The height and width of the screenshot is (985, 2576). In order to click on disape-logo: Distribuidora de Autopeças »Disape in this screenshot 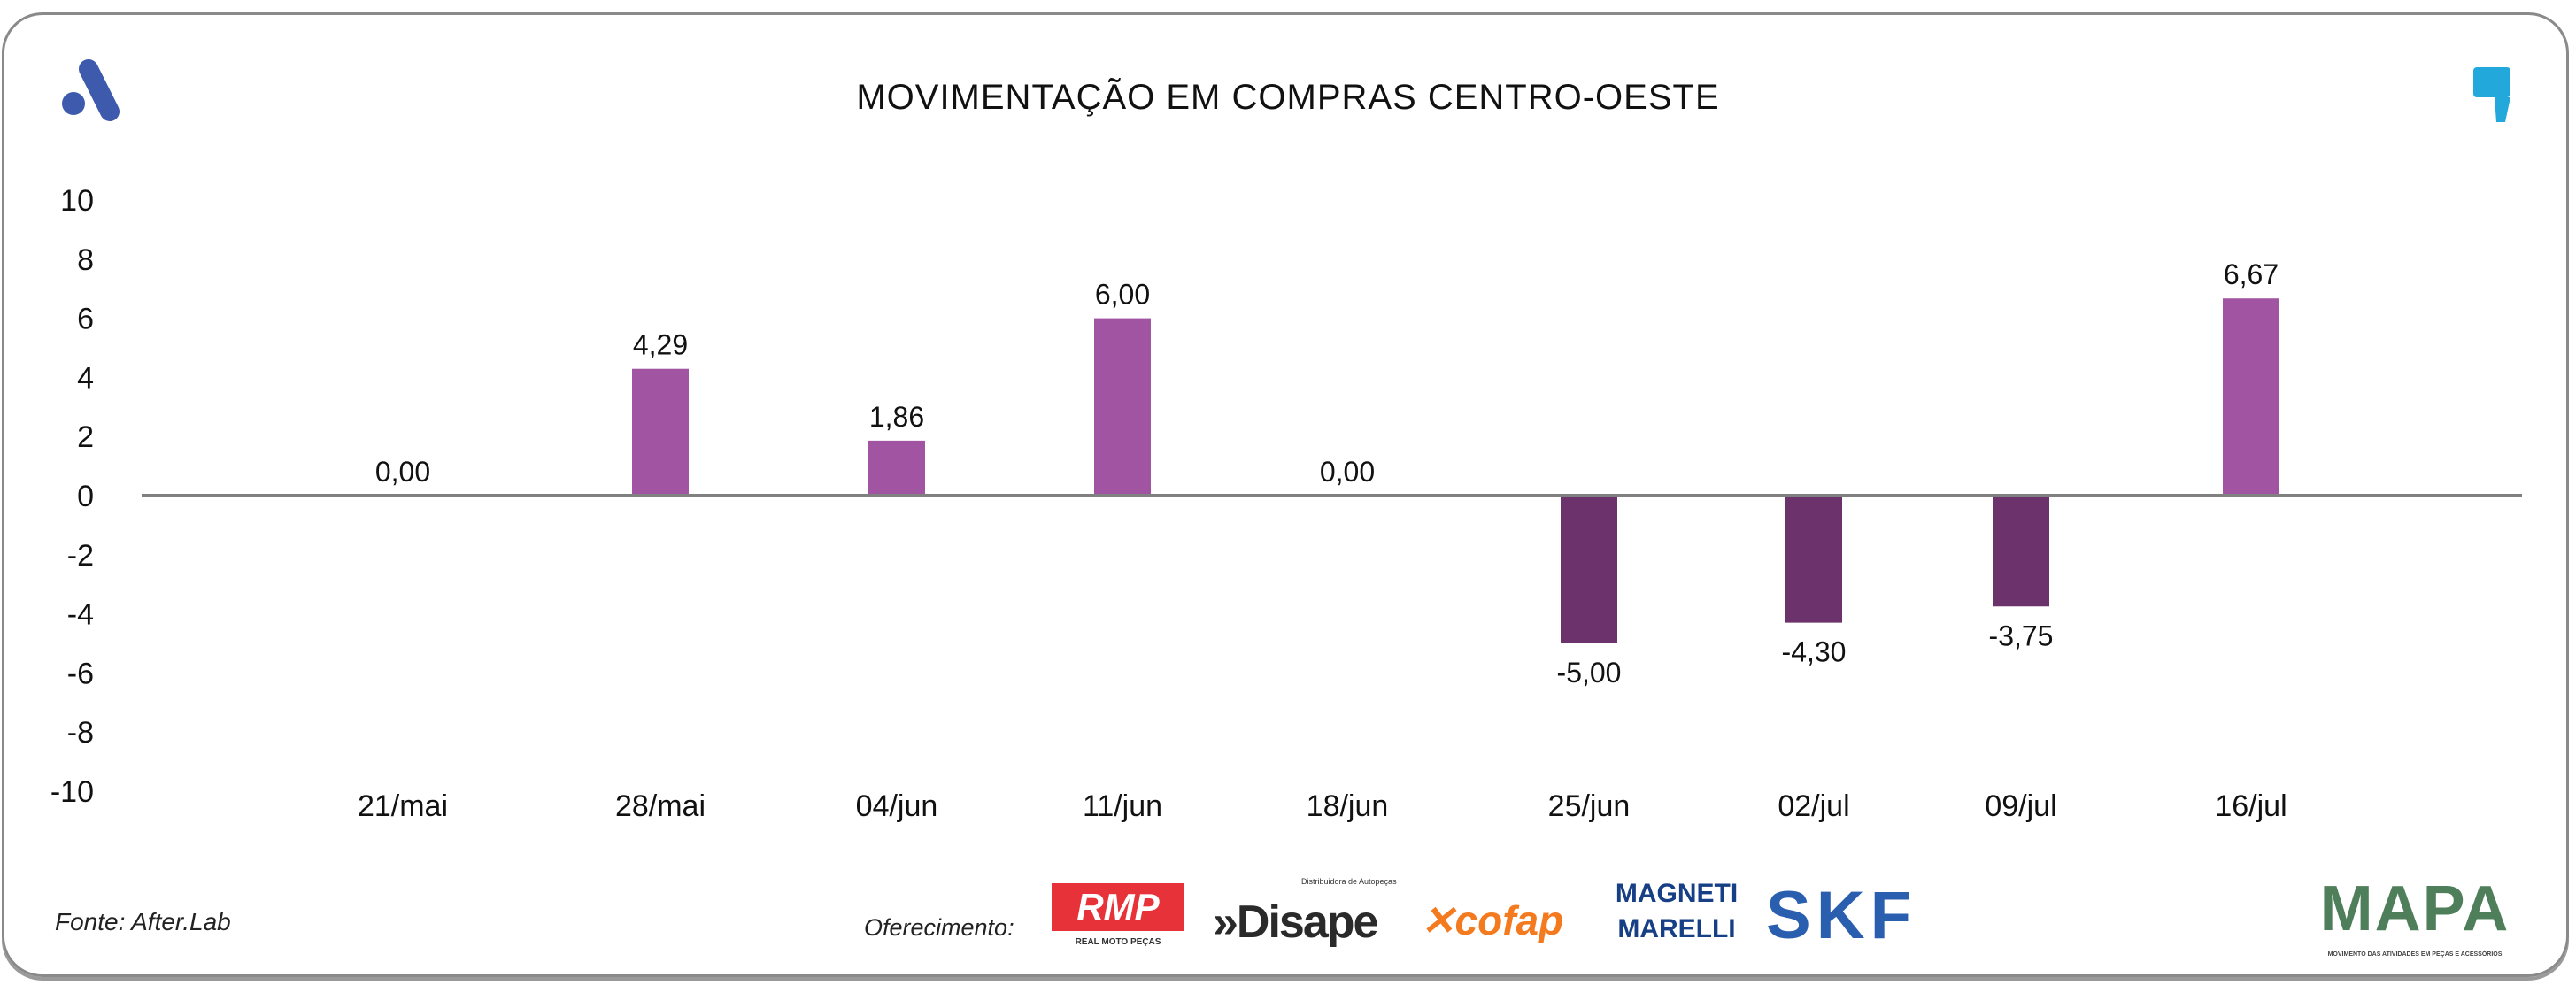, I will do `click(1305, 912)`.